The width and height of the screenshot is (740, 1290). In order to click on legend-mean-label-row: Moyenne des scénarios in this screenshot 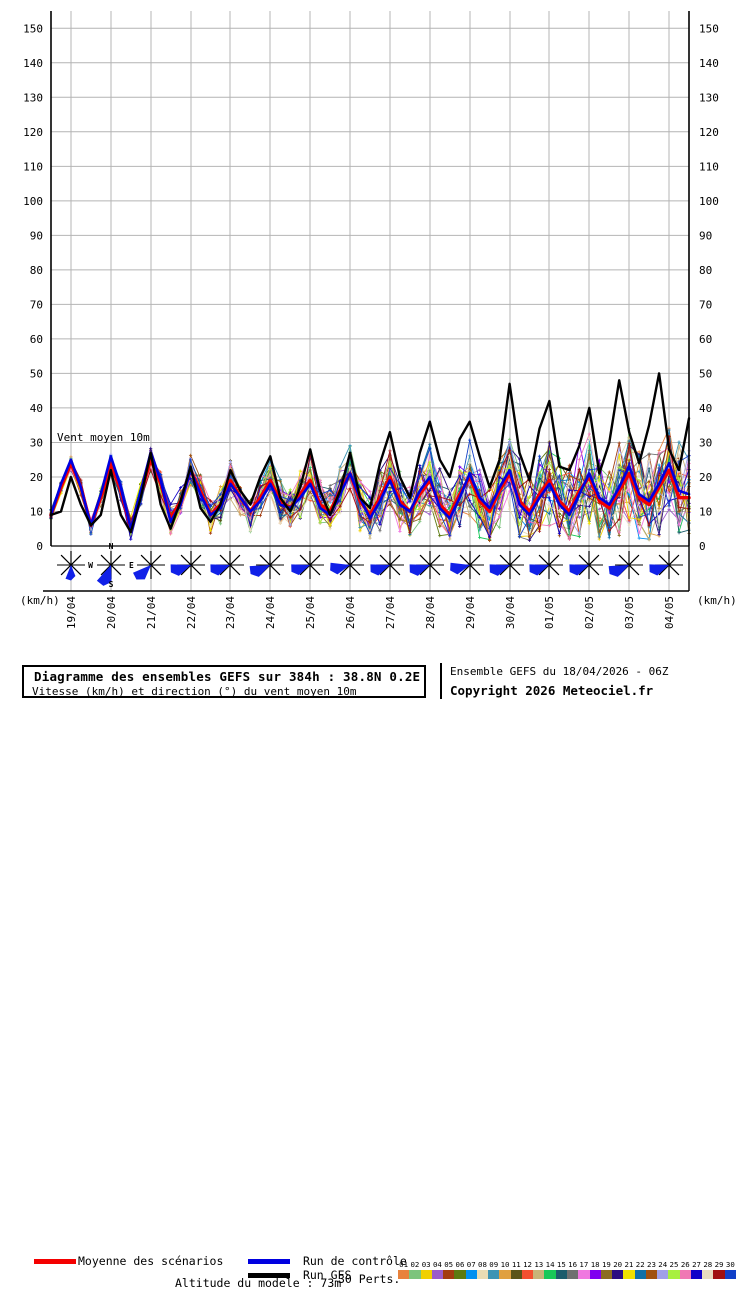, I will do `click(150, 1261)`.